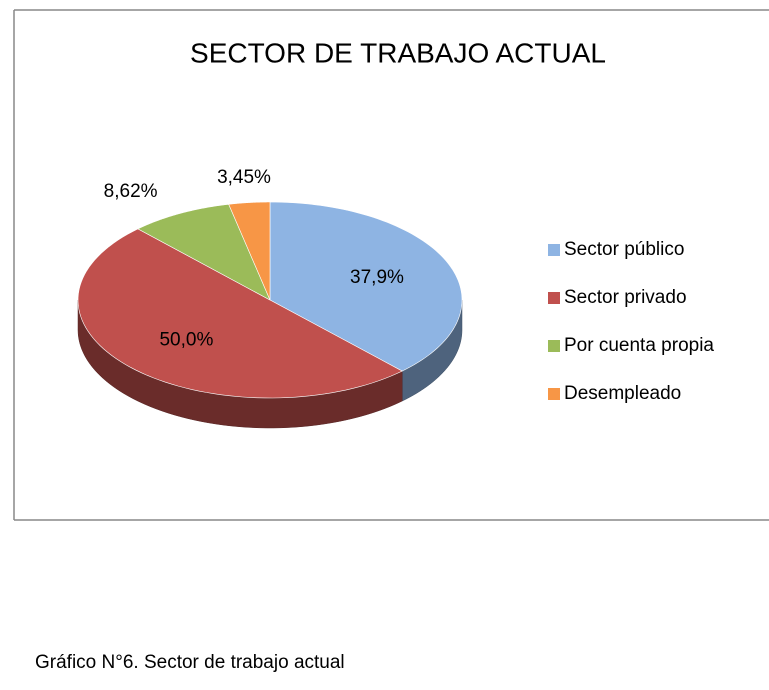 The width and height of the screenshot is (769, 690). Describe the element at coordinates (624, 249) in the screenshot. I see `legend-label: Sector público` at that location.